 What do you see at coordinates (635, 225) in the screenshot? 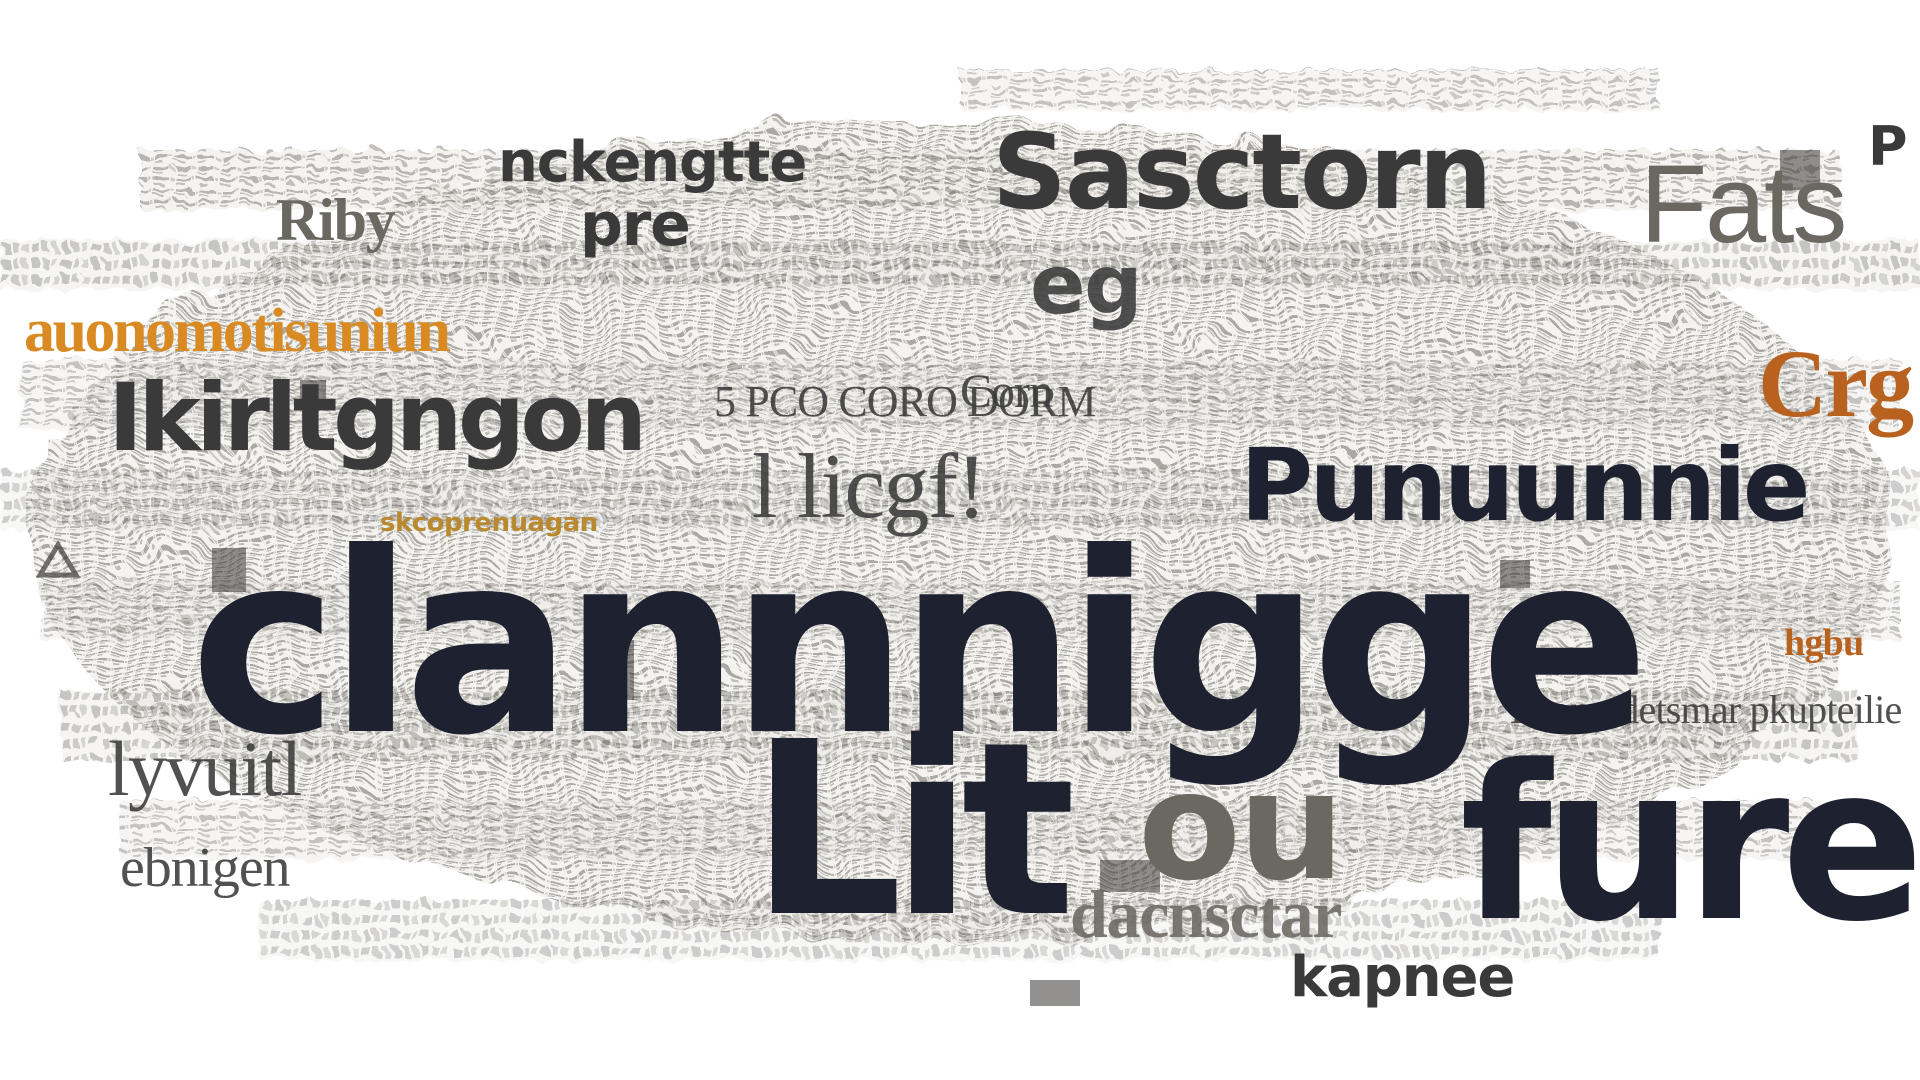
I see `word-pre: pre` at bounding box center [635, 225].